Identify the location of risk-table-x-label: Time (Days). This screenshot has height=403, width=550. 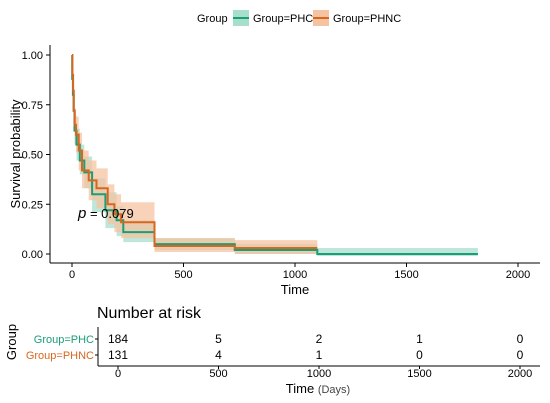
(318, 388).